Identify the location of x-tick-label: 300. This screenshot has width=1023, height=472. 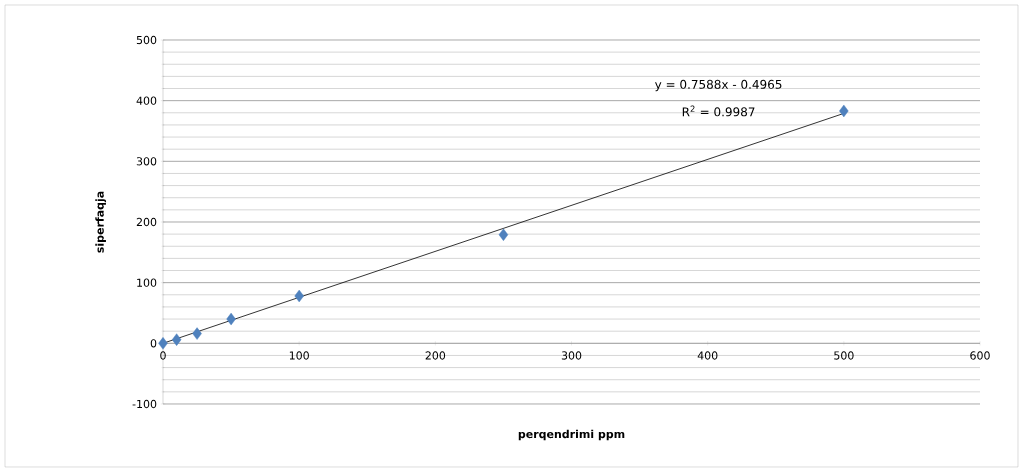
(571, 355).